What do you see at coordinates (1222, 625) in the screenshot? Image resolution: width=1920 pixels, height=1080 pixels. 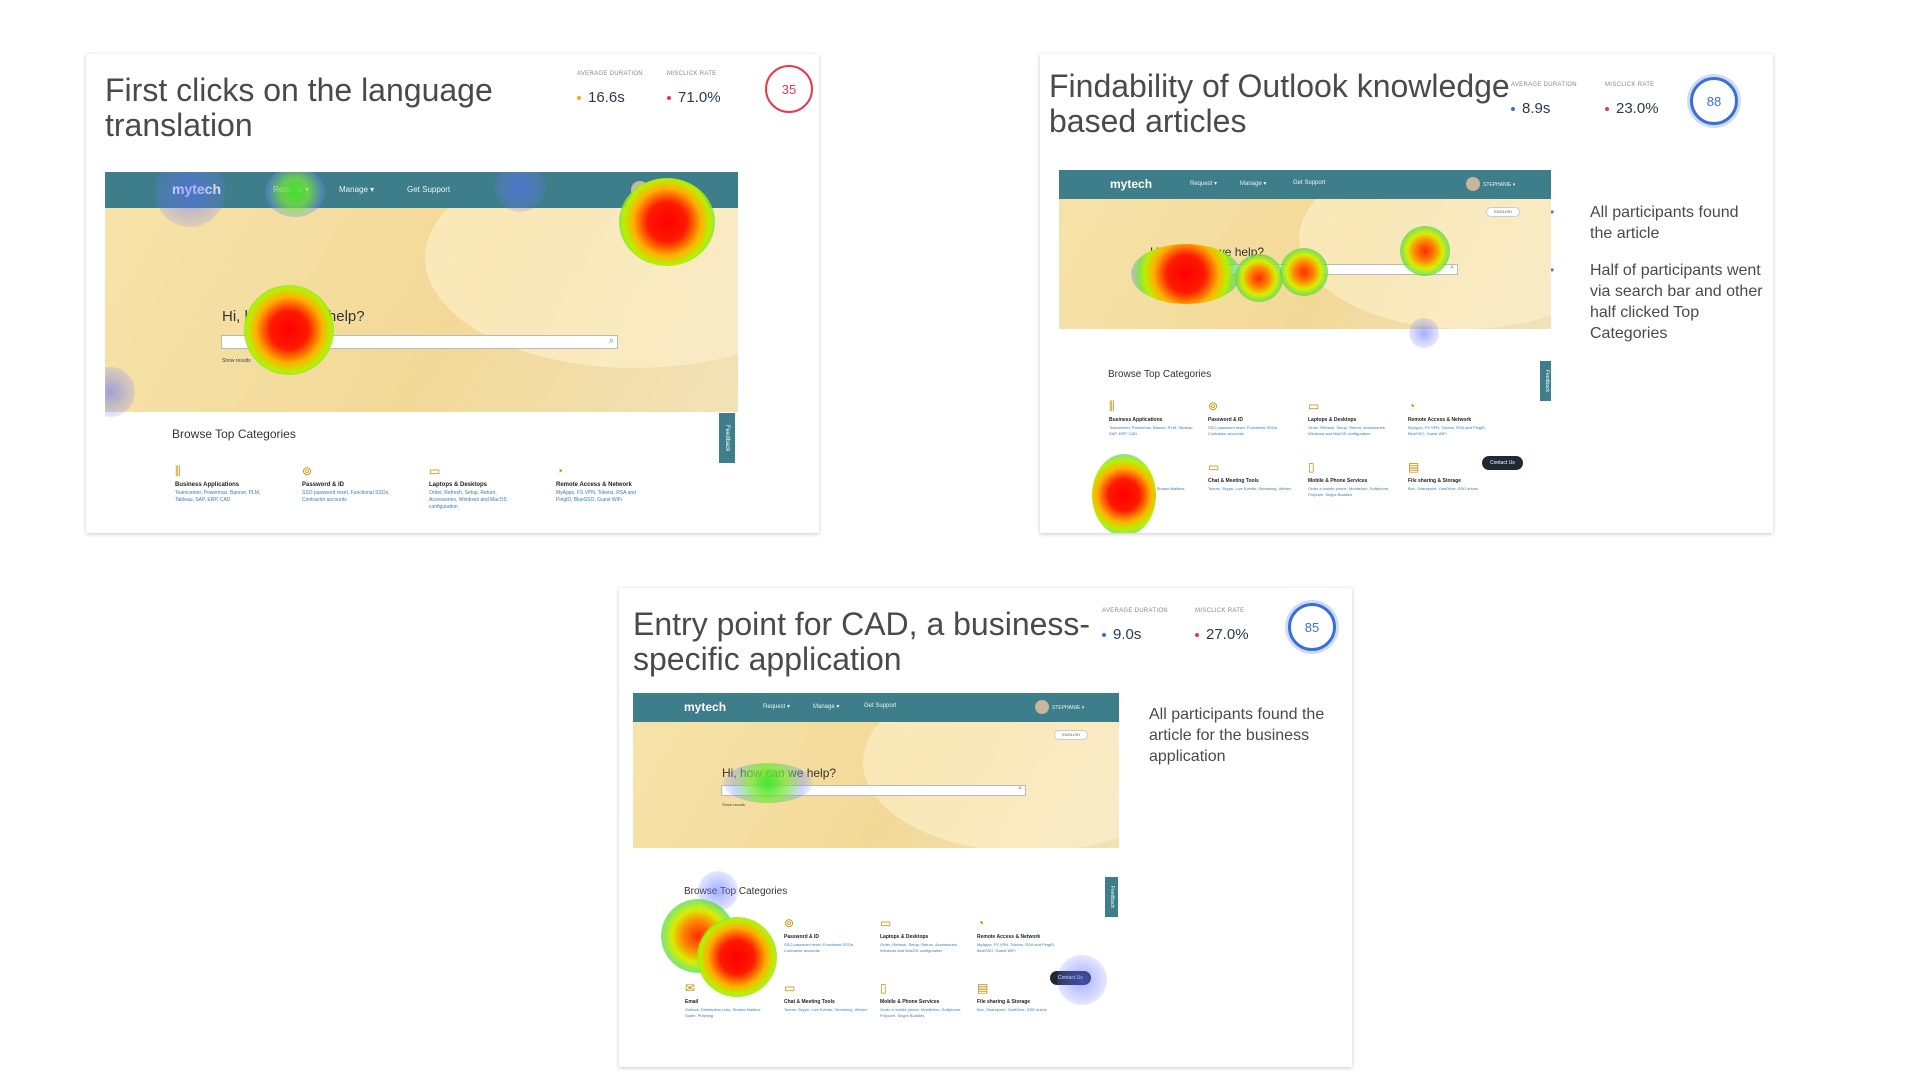 I see `misclick-rate-metric: MISCLICK RATE 27.0%` at bounding box center [1222, 625].